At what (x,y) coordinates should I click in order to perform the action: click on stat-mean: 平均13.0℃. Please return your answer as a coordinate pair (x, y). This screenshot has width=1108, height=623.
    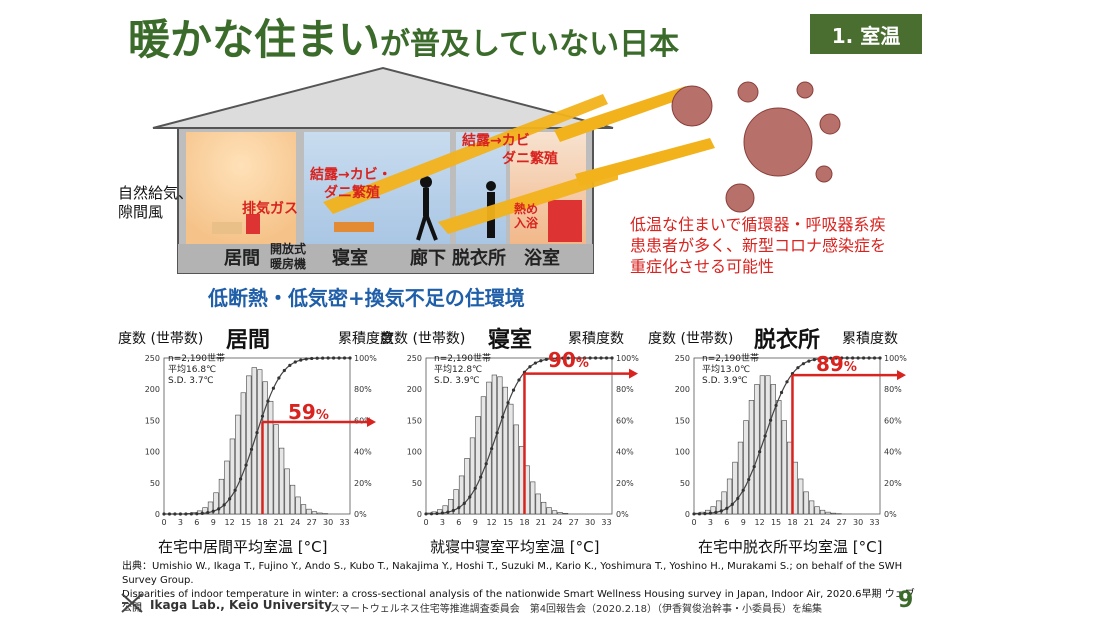
    Looking at the image, I should click on (726, 370).